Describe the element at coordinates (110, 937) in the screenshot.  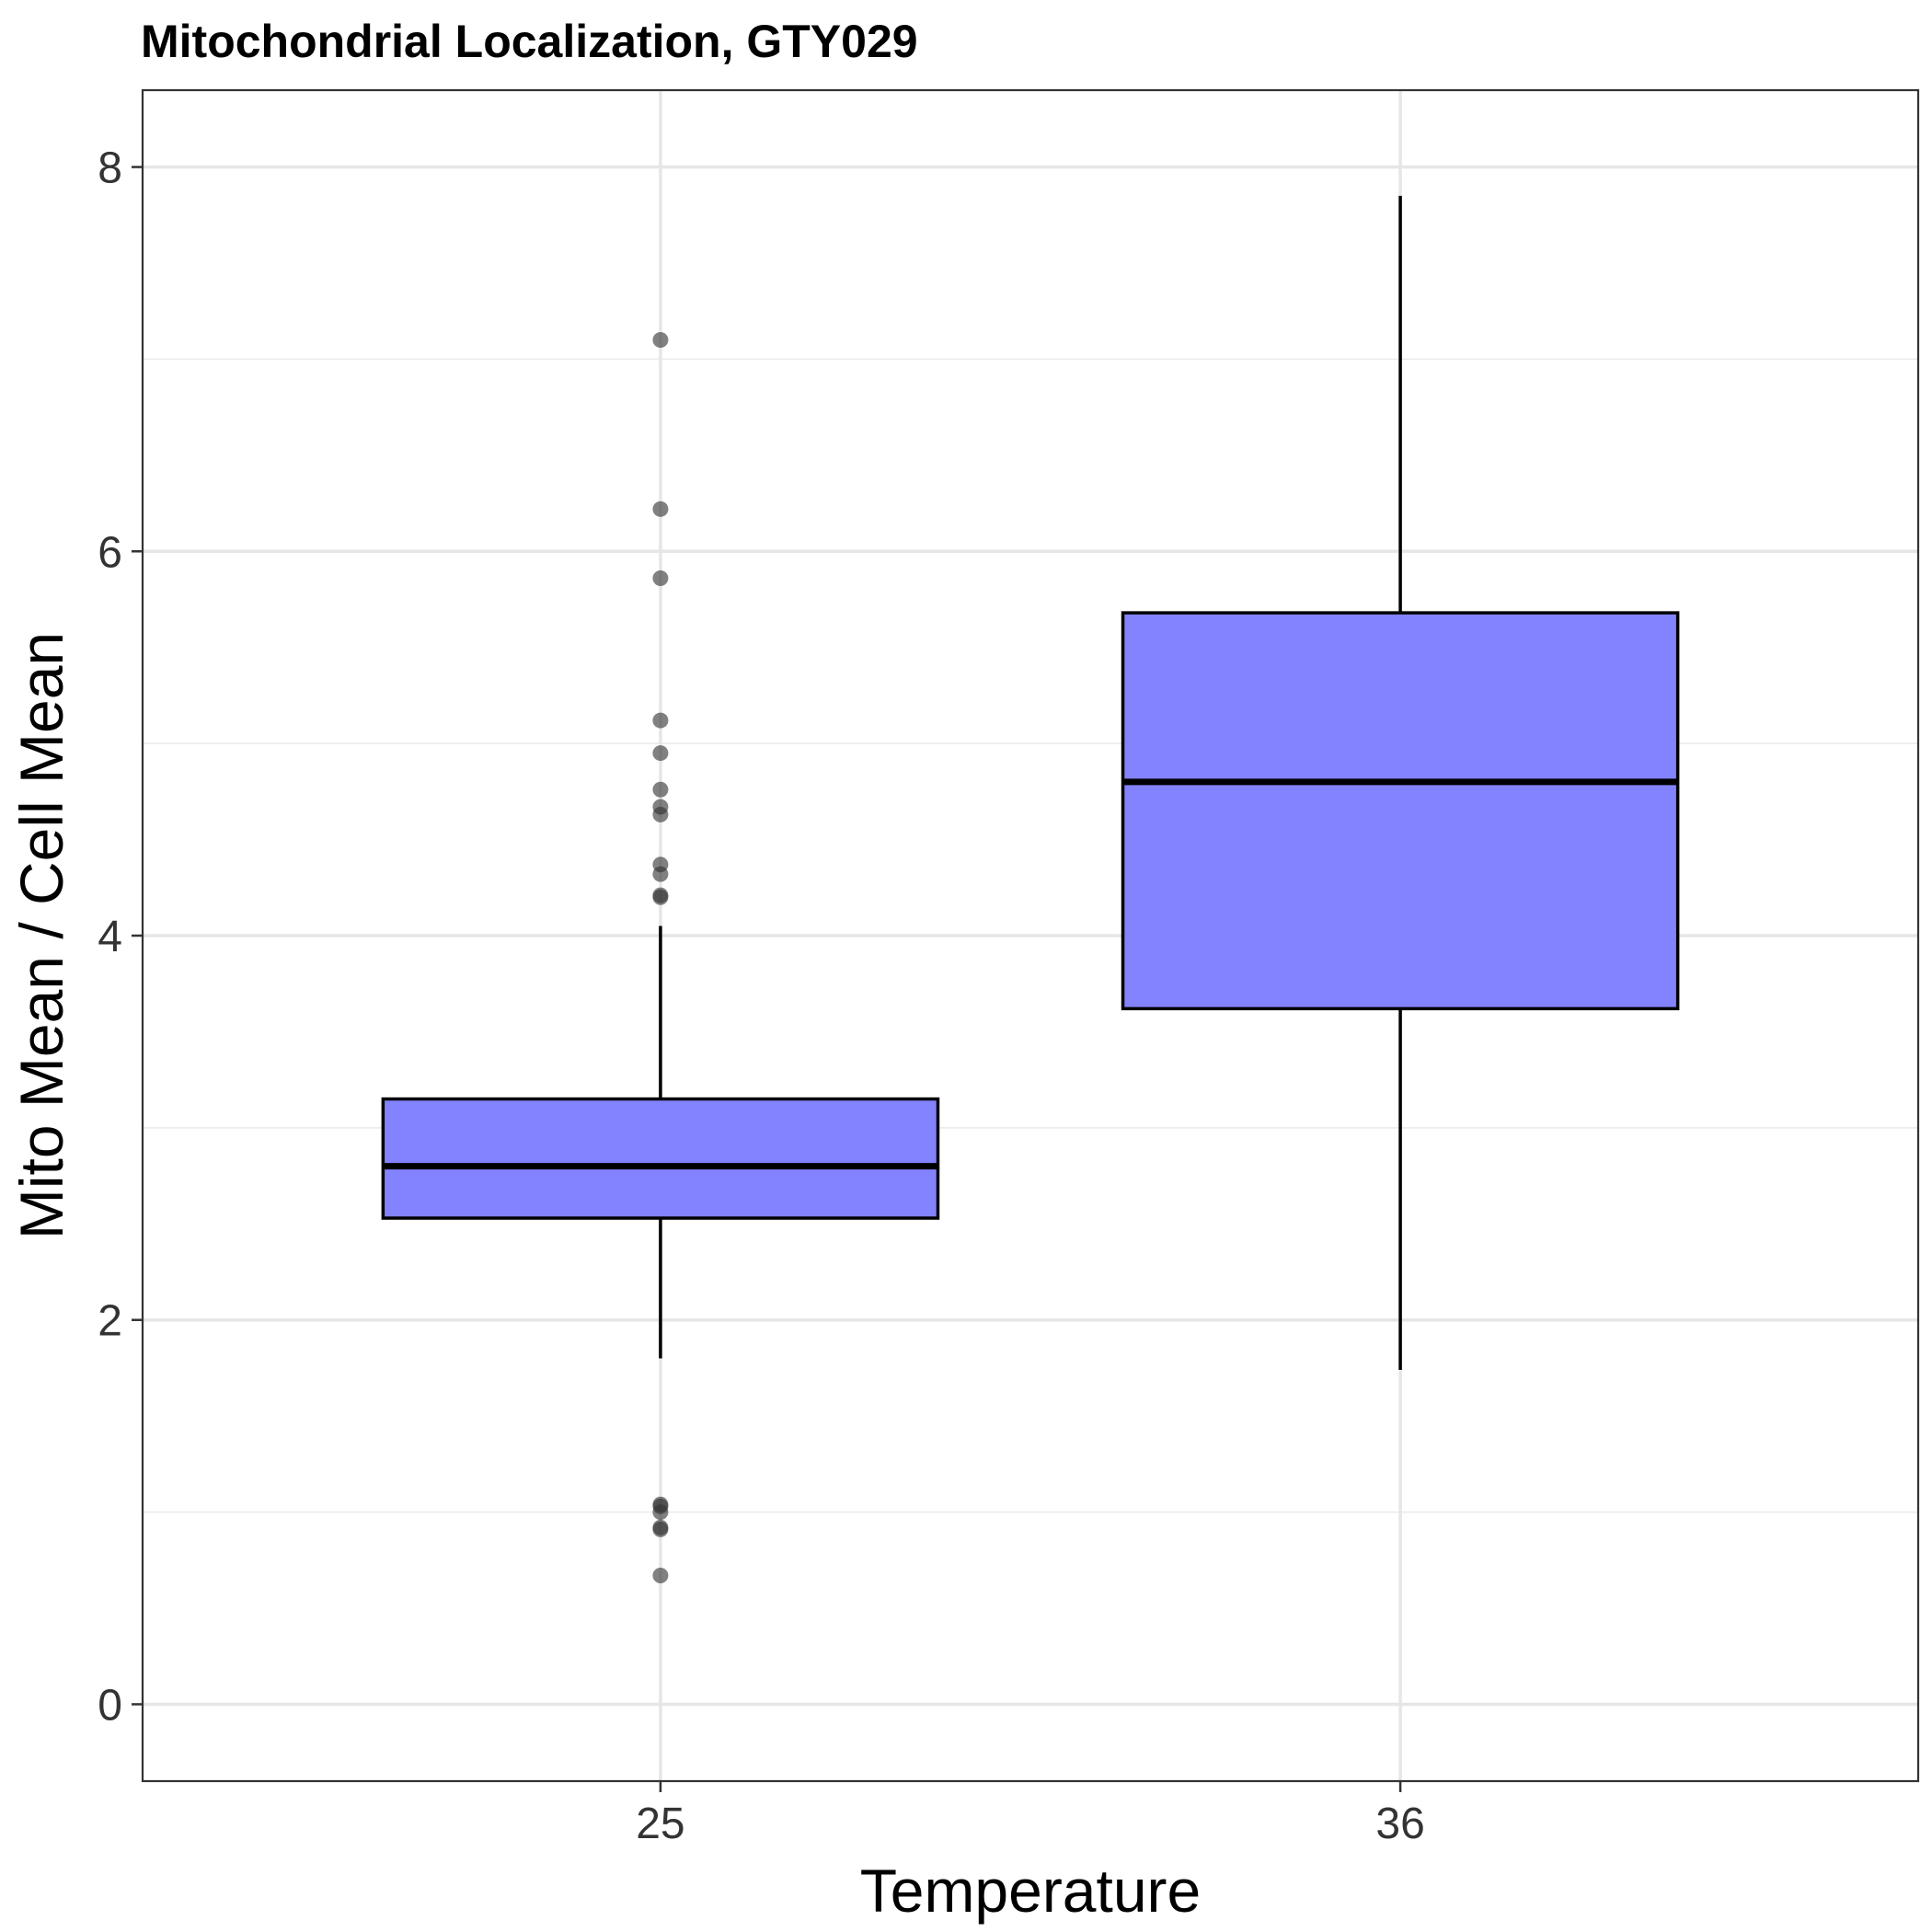
I see `y-tick-label: 4` at that location.